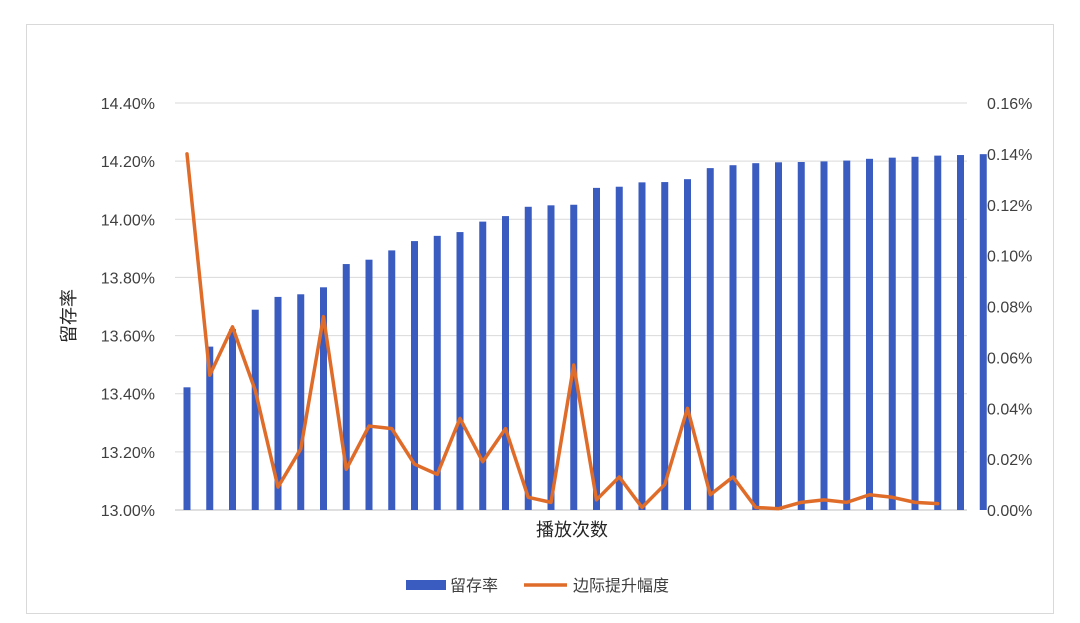 The height and width of the screenshot is (623, 1080). I want to click on right-tick-label: 0.12%, so click(1009, 206).